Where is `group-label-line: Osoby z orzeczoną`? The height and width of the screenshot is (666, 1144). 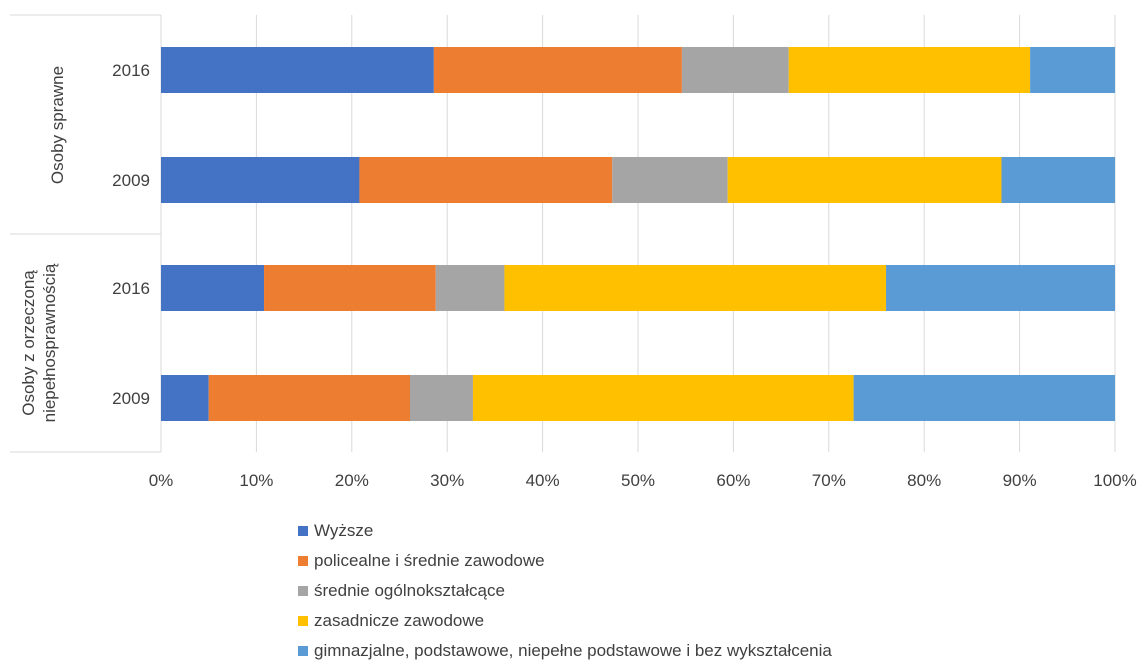 group-label-line: Osoby z orzeczoną is located at coordinates (28, 343).